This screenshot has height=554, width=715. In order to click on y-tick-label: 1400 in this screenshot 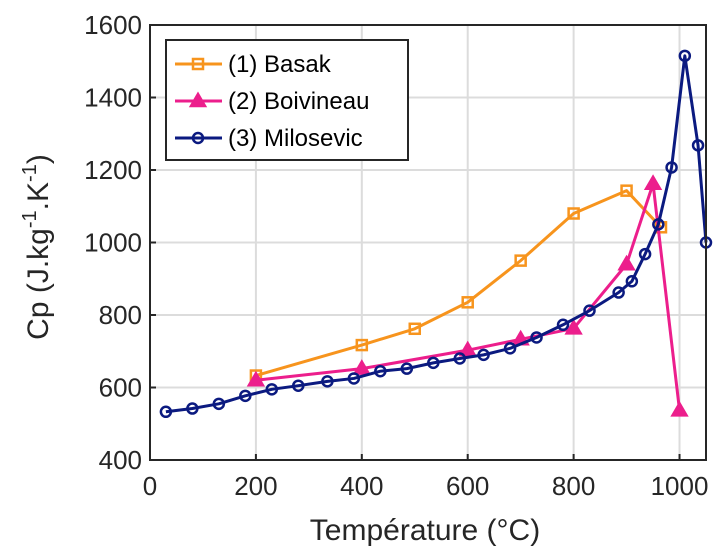, I will do `click(113, 98)`.